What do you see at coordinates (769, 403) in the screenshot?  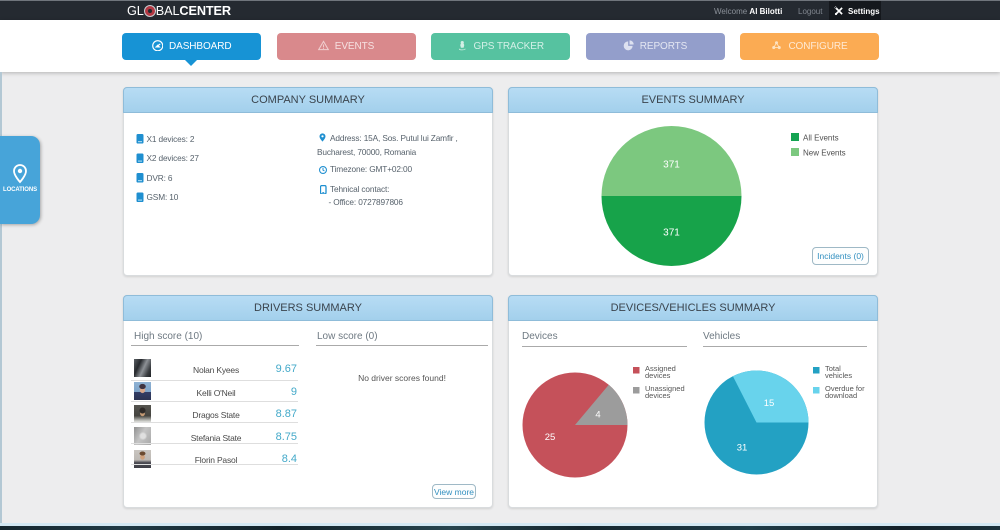 I see `svg-text: 15` at bounding box center [769, 403].